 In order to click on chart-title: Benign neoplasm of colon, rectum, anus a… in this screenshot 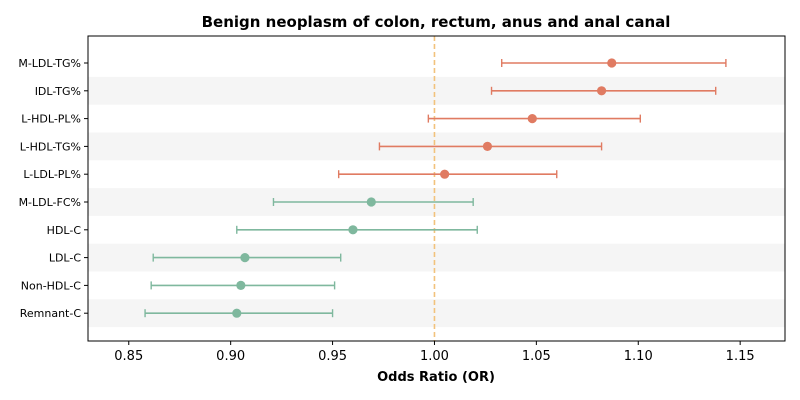, I will do `click(436, 22)`.